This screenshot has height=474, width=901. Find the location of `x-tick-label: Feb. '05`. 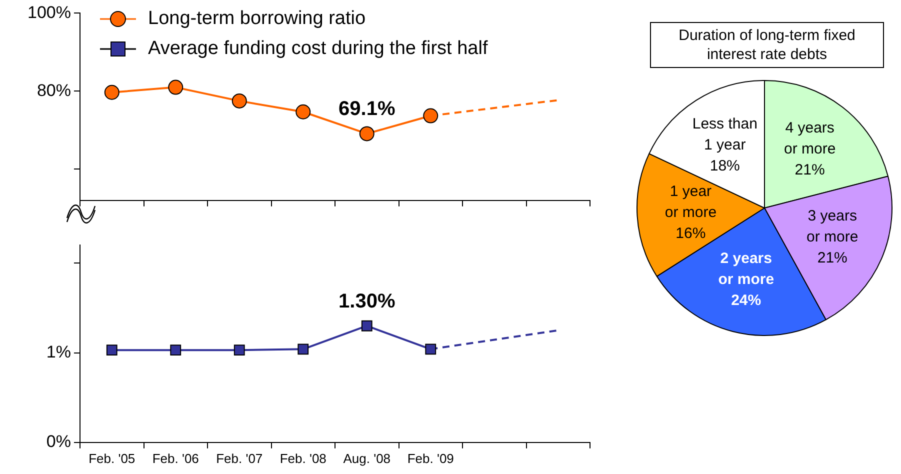

x-tick-label: Feb. '05 is located at coordinates (112, 458).